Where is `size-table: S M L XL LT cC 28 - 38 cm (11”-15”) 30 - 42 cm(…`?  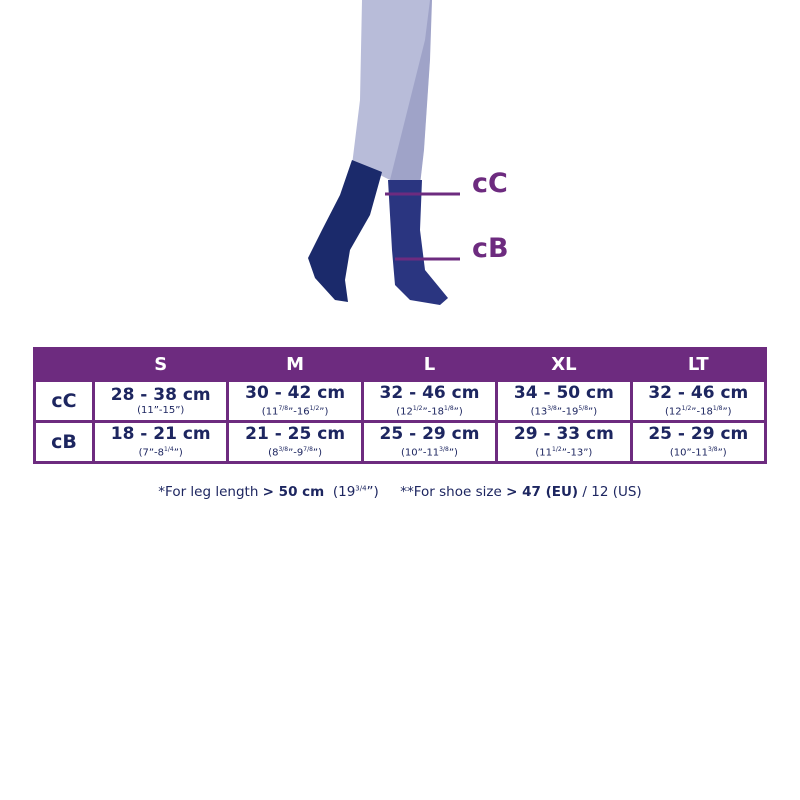 size-table: S M L XL LT cC 28 - 38 cm (11”-15”) 30 - 42 cm(… is located at coordinates (400, 405).